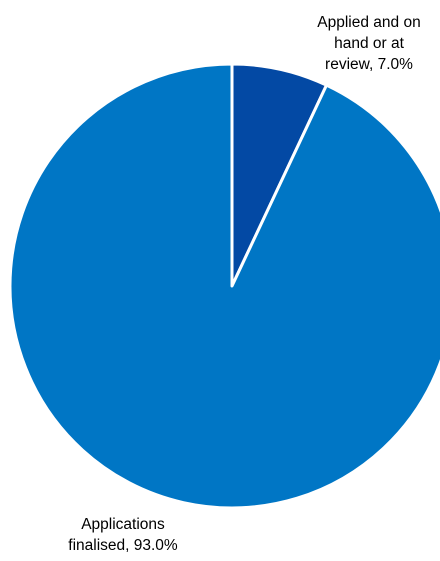  What do you see at coordinates (123, 535) in the screenshot?
I see `pie-slice-label-1: Applications finalised, 93.0%` at bounding box center [123, 535].